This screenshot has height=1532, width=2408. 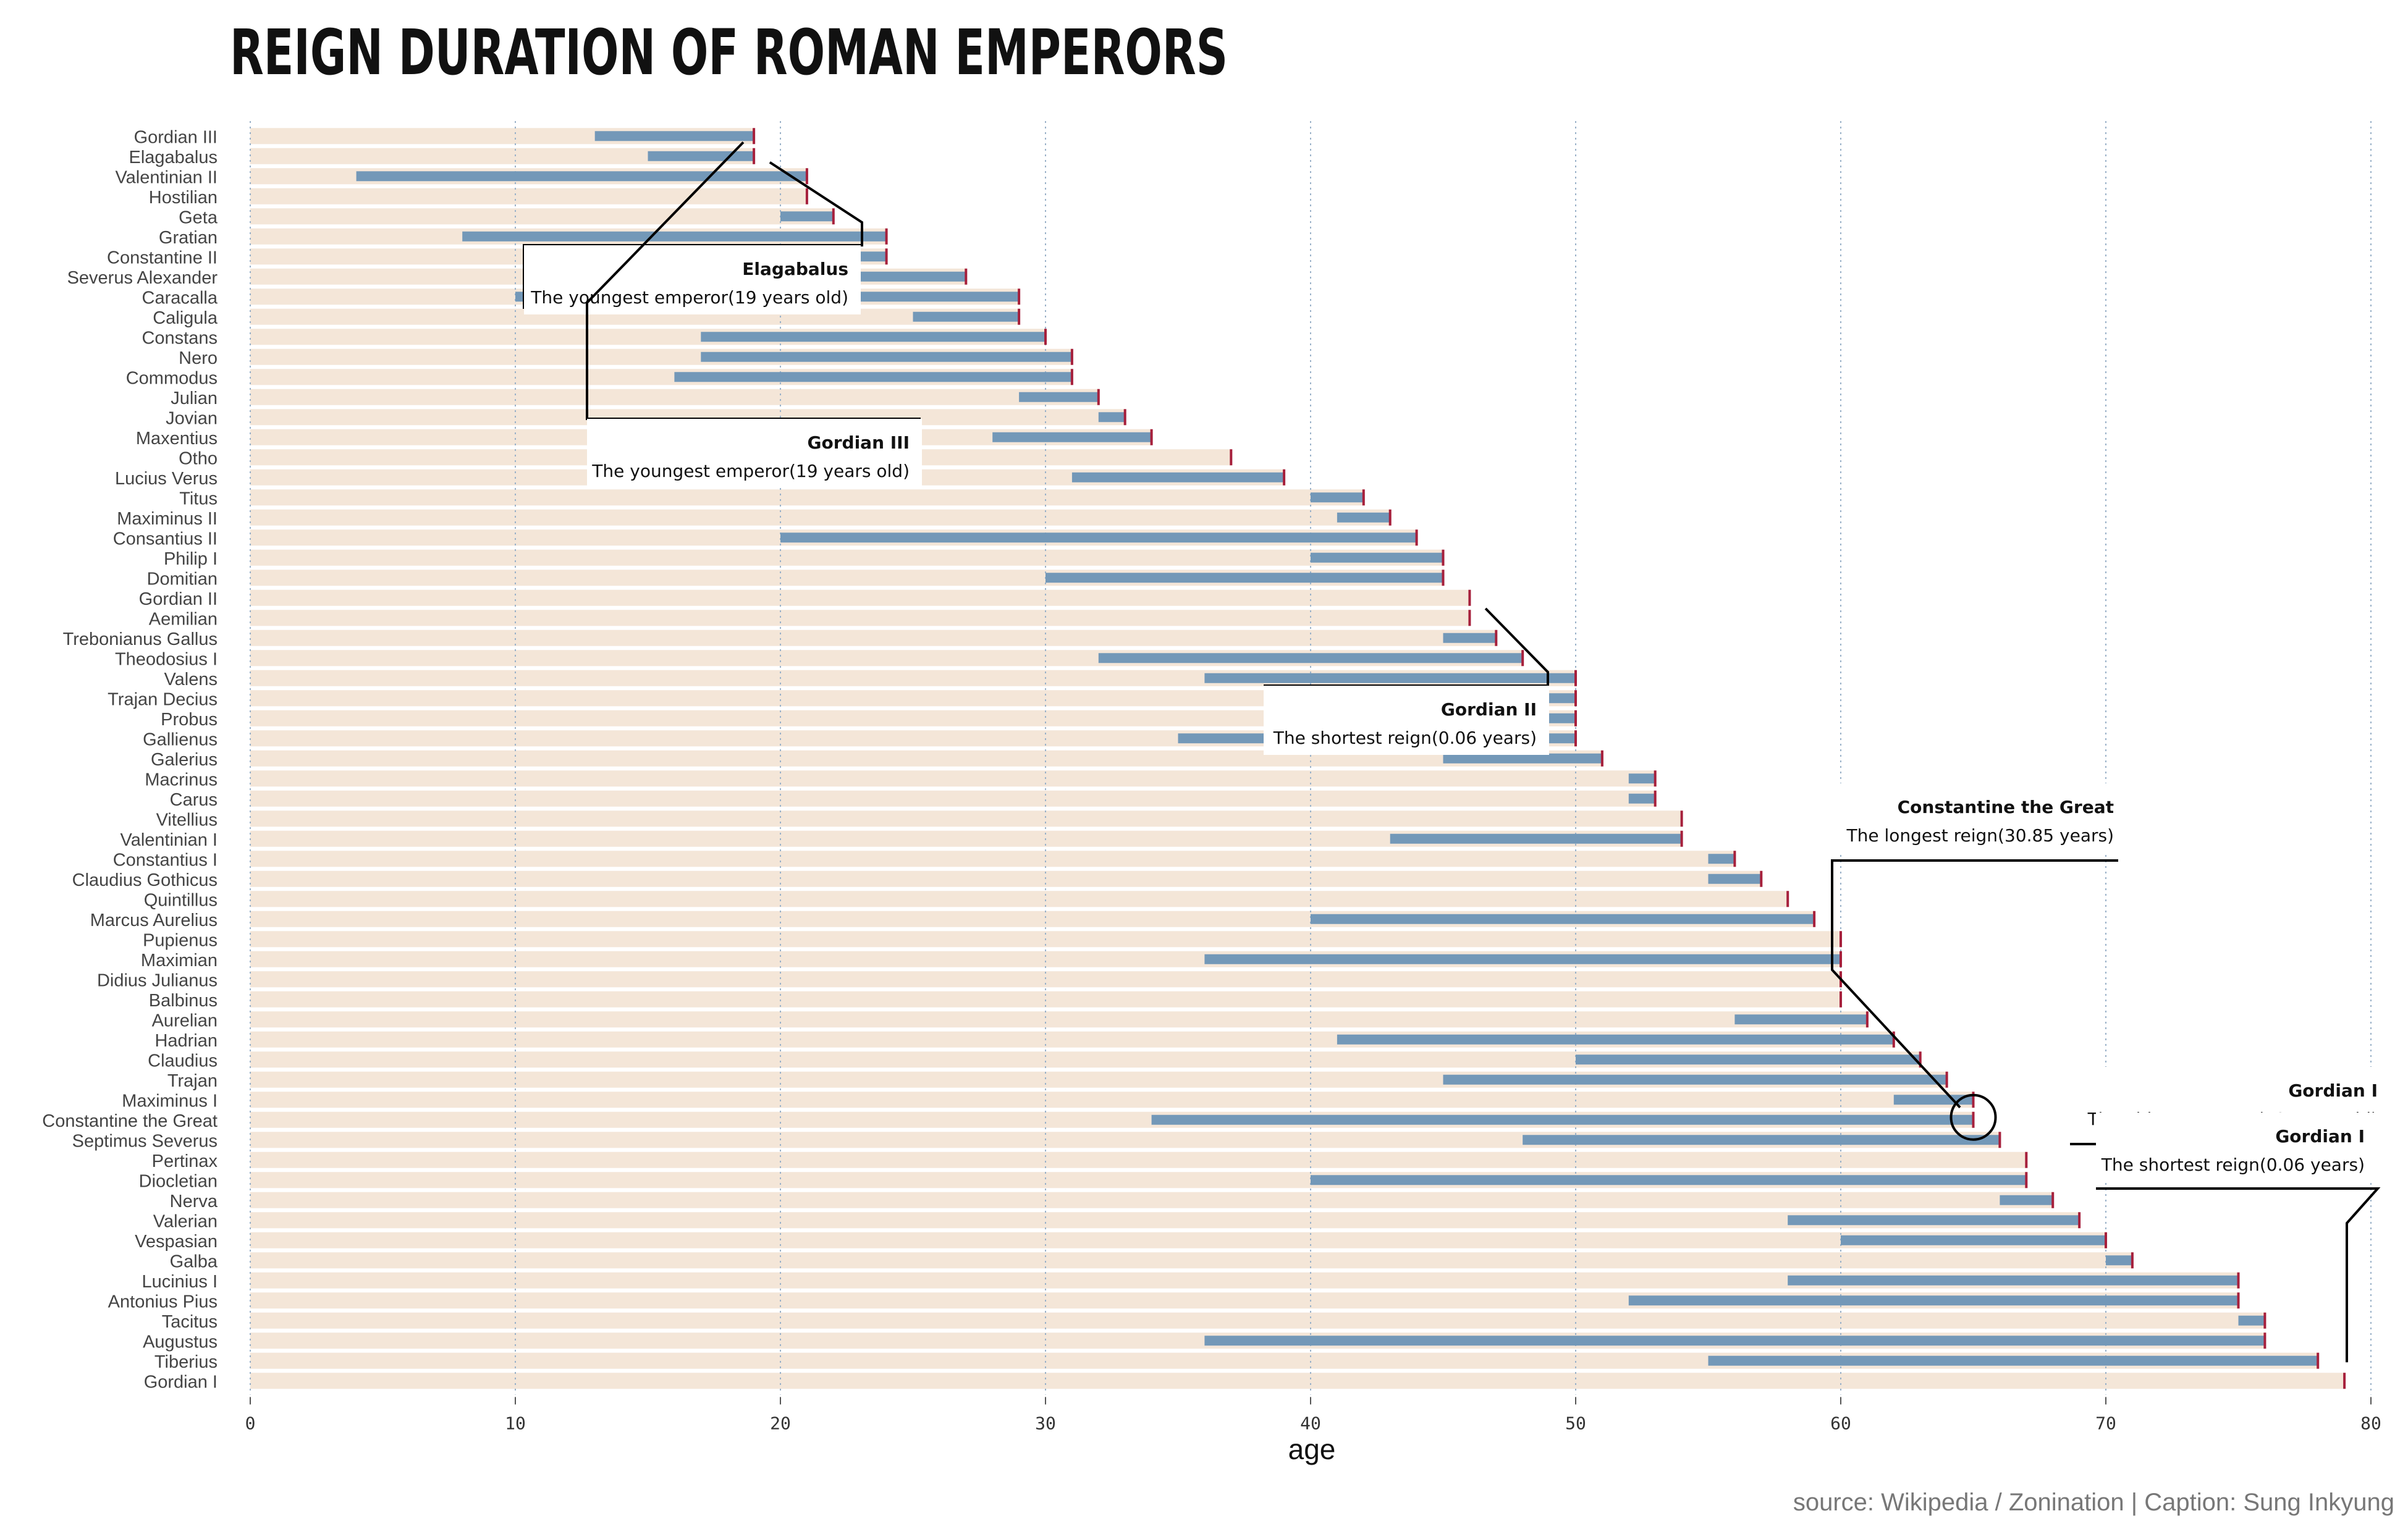 What do you see at coordinates (163, 1302) in the screenshot?
I see `emperor-label: Antonius Pius` at bounding box center [163, 1302].